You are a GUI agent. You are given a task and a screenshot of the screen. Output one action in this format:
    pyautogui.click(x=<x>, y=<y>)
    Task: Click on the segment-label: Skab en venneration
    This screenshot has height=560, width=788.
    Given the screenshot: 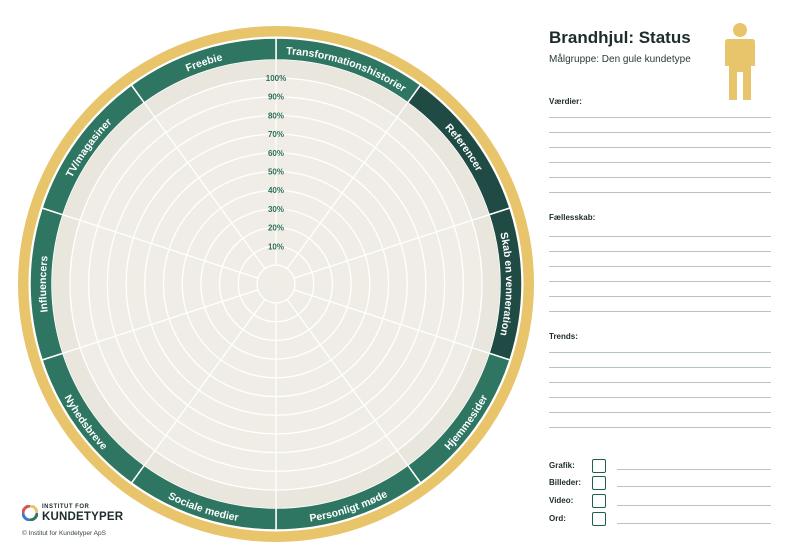 What is the action you would take?
    pyautogui.click(x=506, y=284)
    